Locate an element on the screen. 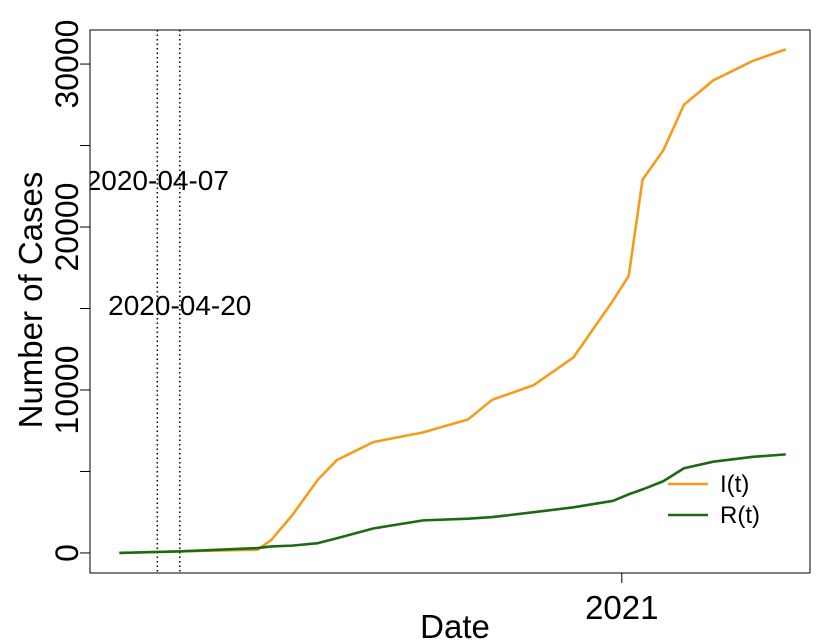  series-line is located at coordinates (452, 504).